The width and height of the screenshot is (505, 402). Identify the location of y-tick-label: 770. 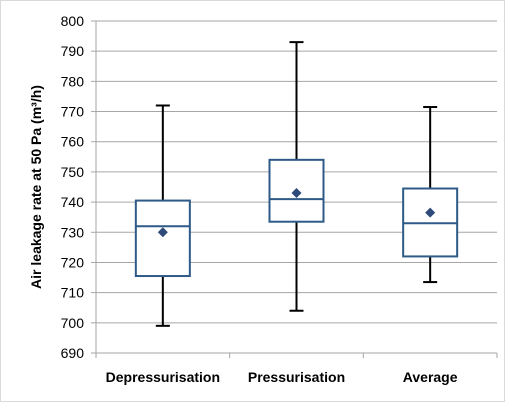
(73, 112).